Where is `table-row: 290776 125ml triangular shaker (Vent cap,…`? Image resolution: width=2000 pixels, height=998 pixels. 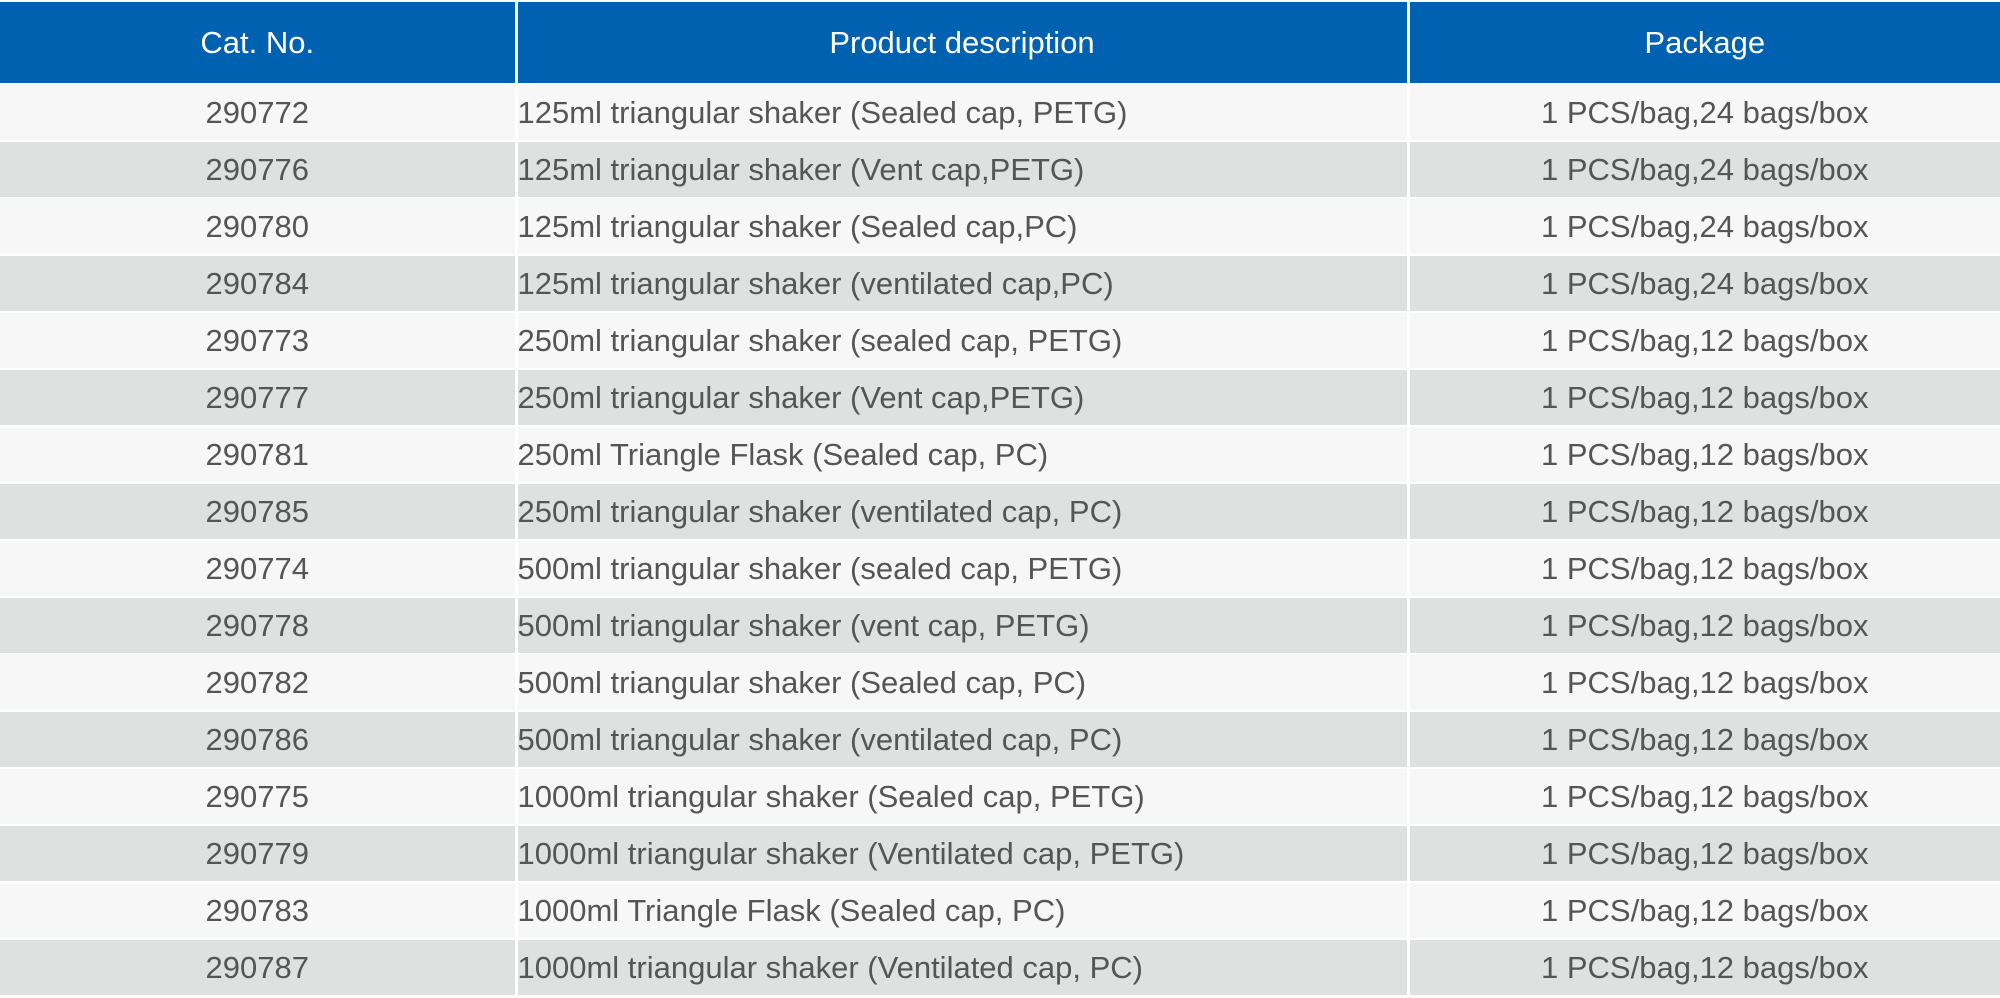 table-row: 290776 125ml triangular shaker (Vent cap,… is located at coordinates (1000, 169).